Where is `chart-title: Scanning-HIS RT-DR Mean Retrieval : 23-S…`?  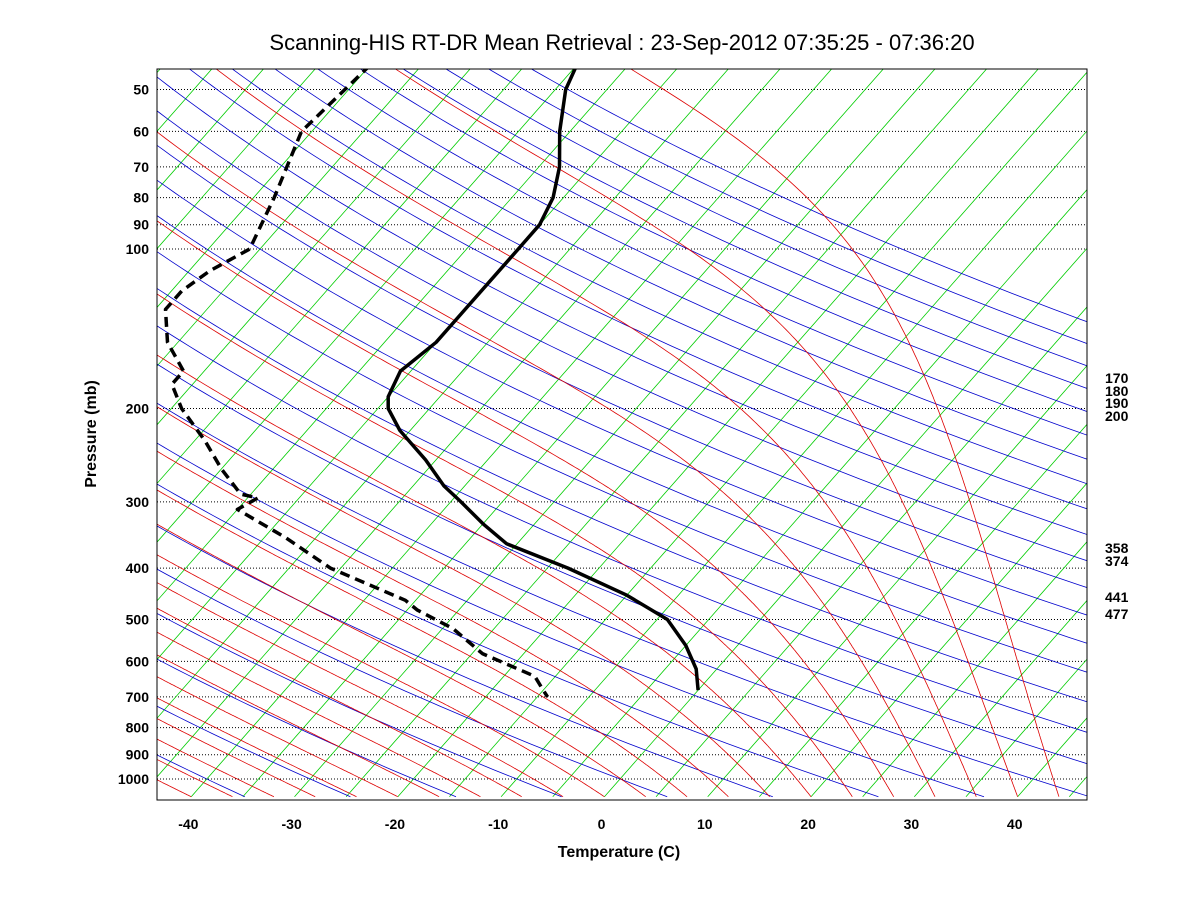 chart-title: Scanning-HIS RT-DR Mean Retrieval : 23-S… is located at coordinates (621, 42).